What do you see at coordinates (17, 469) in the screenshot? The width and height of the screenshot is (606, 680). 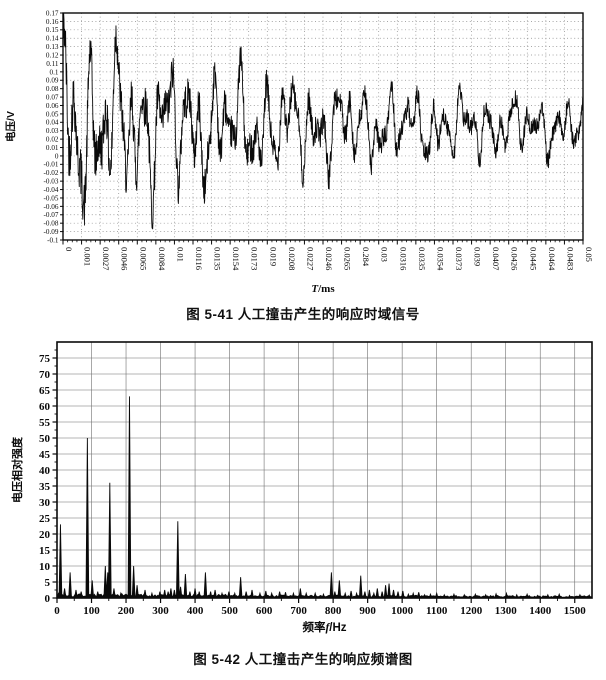 I see `y-axis-title: 电压相对强度` at bounding box center [17, 469].